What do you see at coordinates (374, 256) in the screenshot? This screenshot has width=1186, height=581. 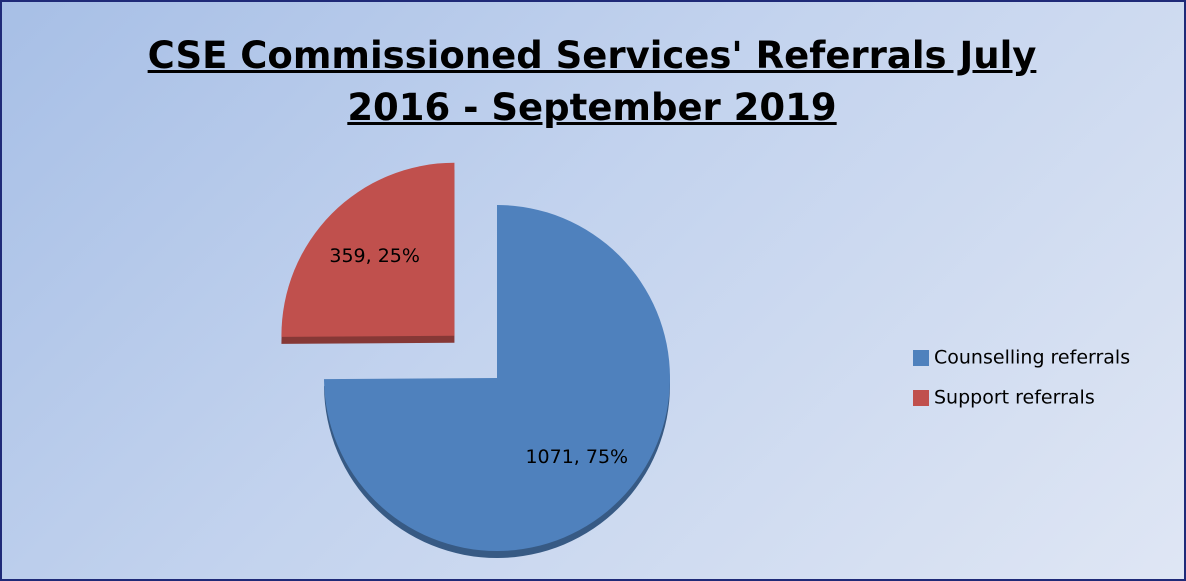 I see `data-label: 359, 25%` at bounding box center [374, 256].